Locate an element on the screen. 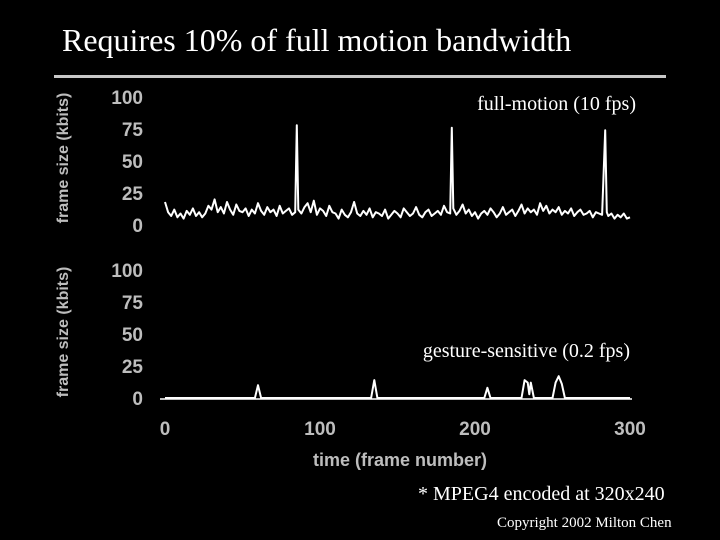 The height and width of the screenshot is (540, 720). title-divider is located at coordinates (360, 76).